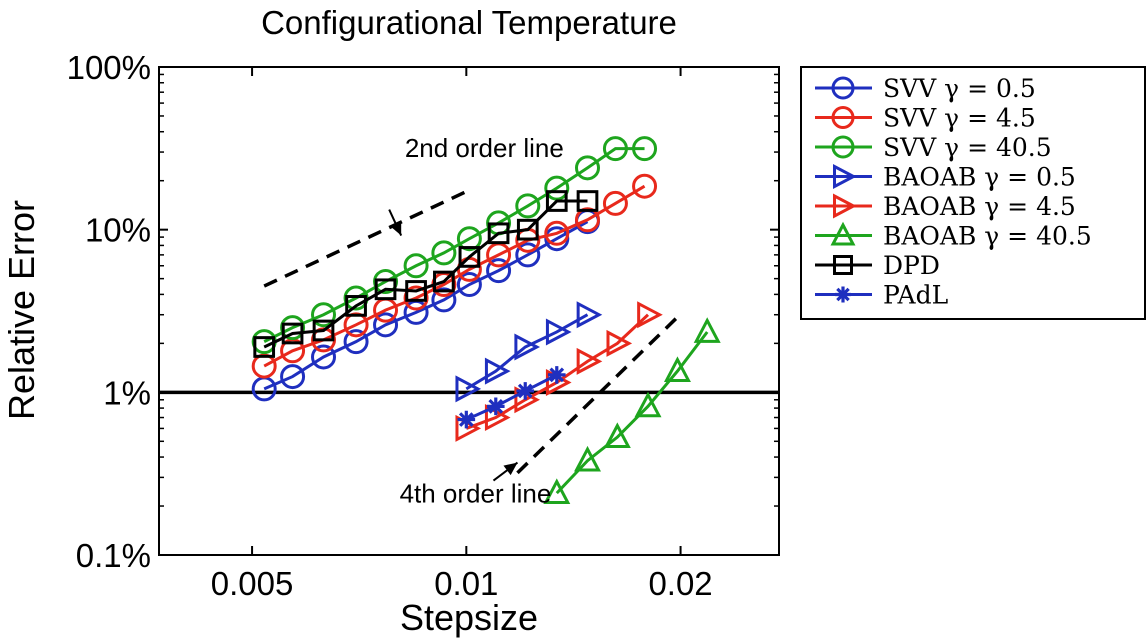  Describe the element at coordinates (915, 295) in the screenshot. I see `legend-label: PAdL` at that location.